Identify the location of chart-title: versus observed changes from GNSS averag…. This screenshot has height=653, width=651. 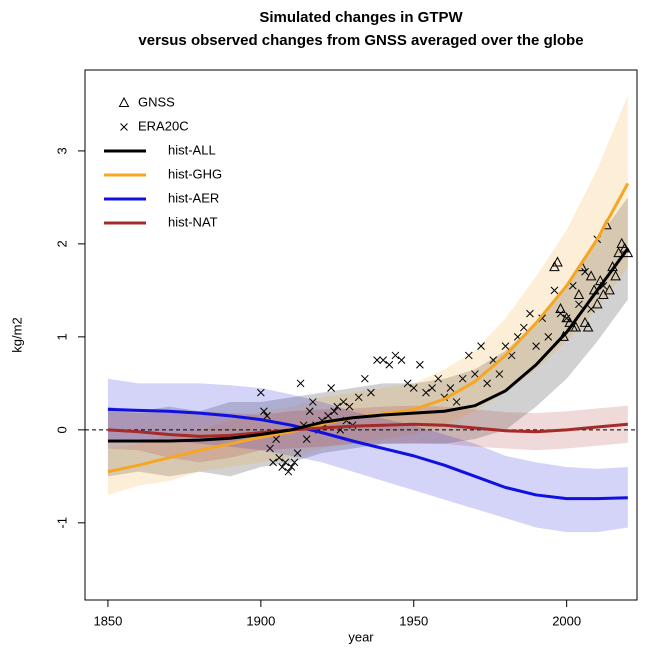
(360, 40).